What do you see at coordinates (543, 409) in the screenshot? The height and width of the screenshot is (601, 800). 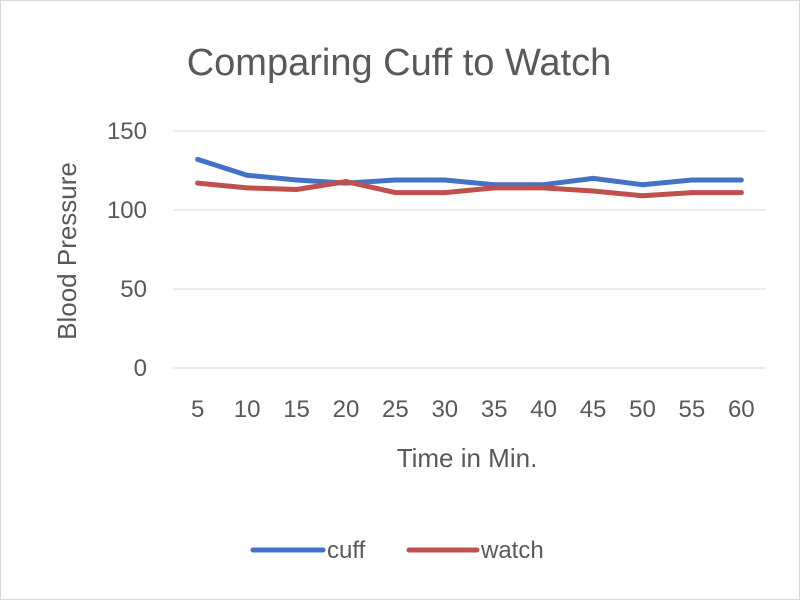 I see `x-tick-label: 40` at bounding box center [543, 409].